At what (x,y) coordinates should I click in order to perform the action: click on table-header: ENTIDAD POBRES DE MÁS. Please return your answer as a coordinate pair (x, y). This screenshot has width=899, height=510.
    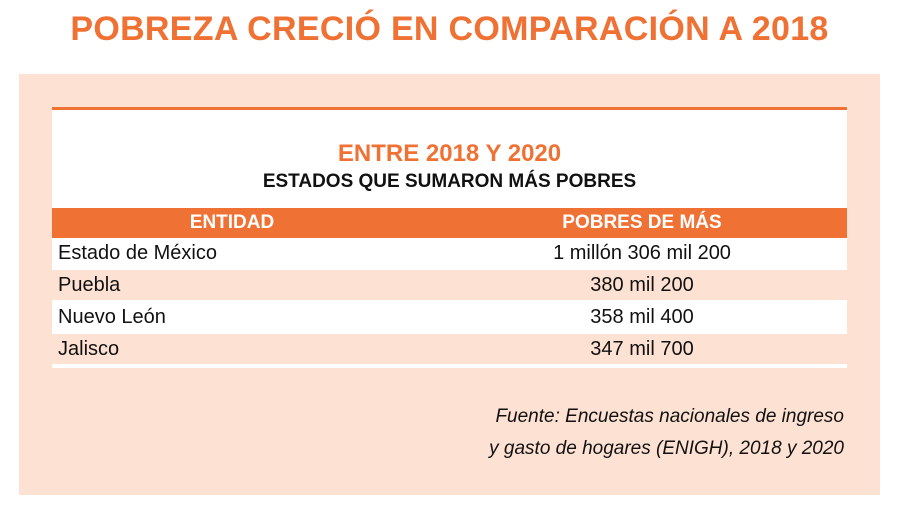
    Looking at the image, I should click on (449, 223).